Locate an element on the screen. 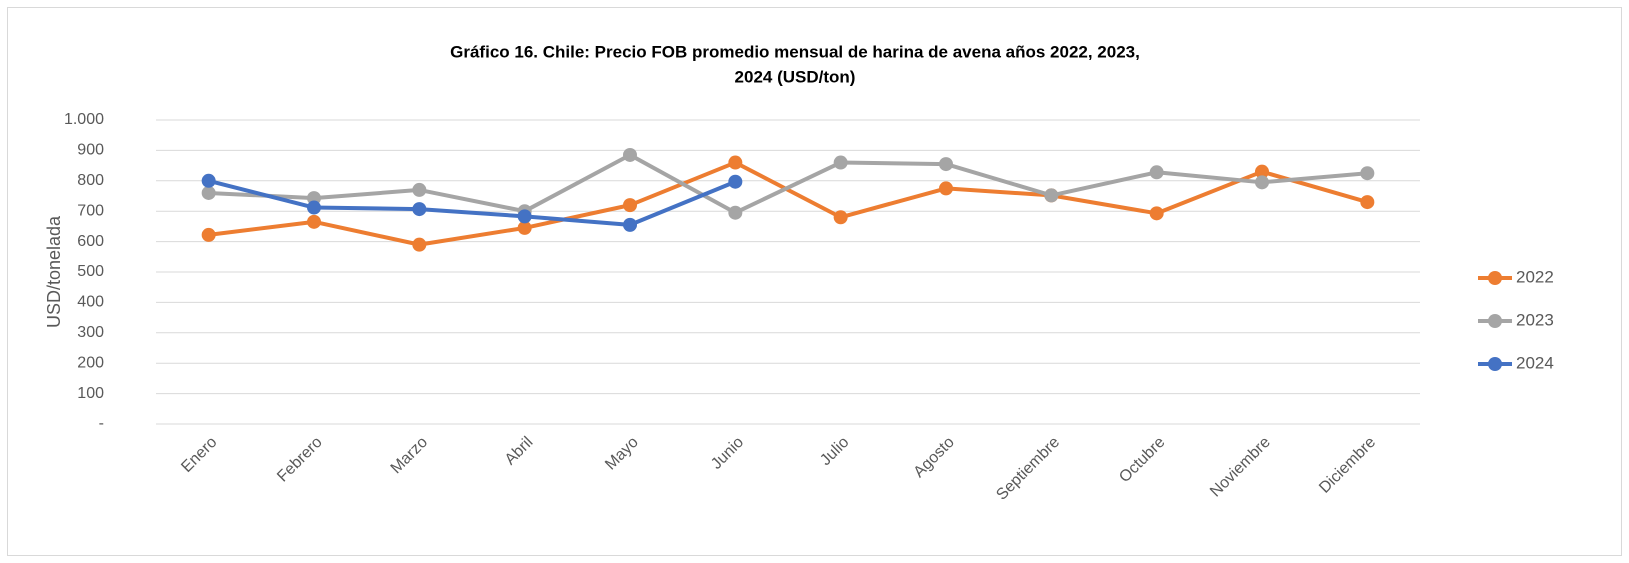  y-tick-label: 900 is located at coordinates (90, 150).